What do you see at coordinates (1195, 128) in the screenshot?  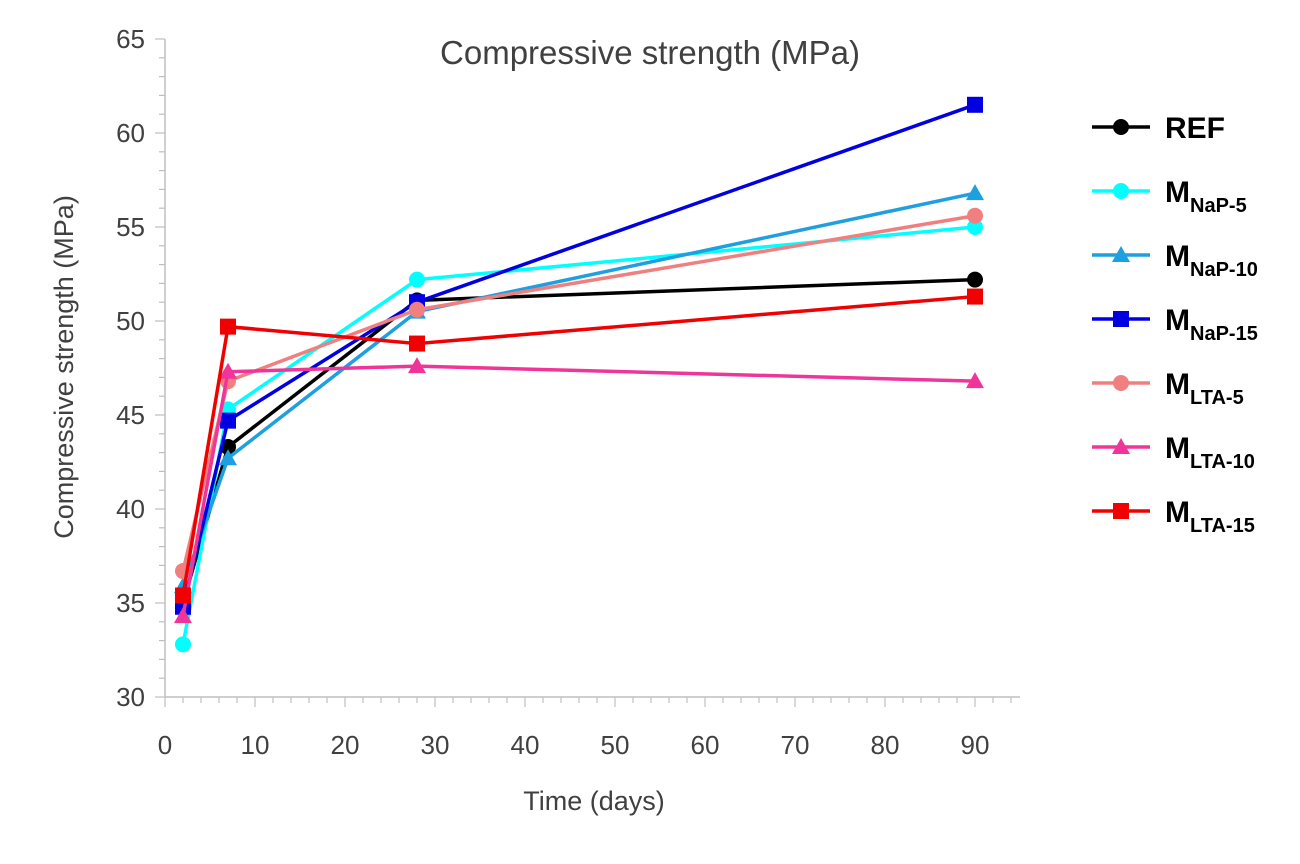 I see `legend-label: REF` at bounding box center [1195, 128].